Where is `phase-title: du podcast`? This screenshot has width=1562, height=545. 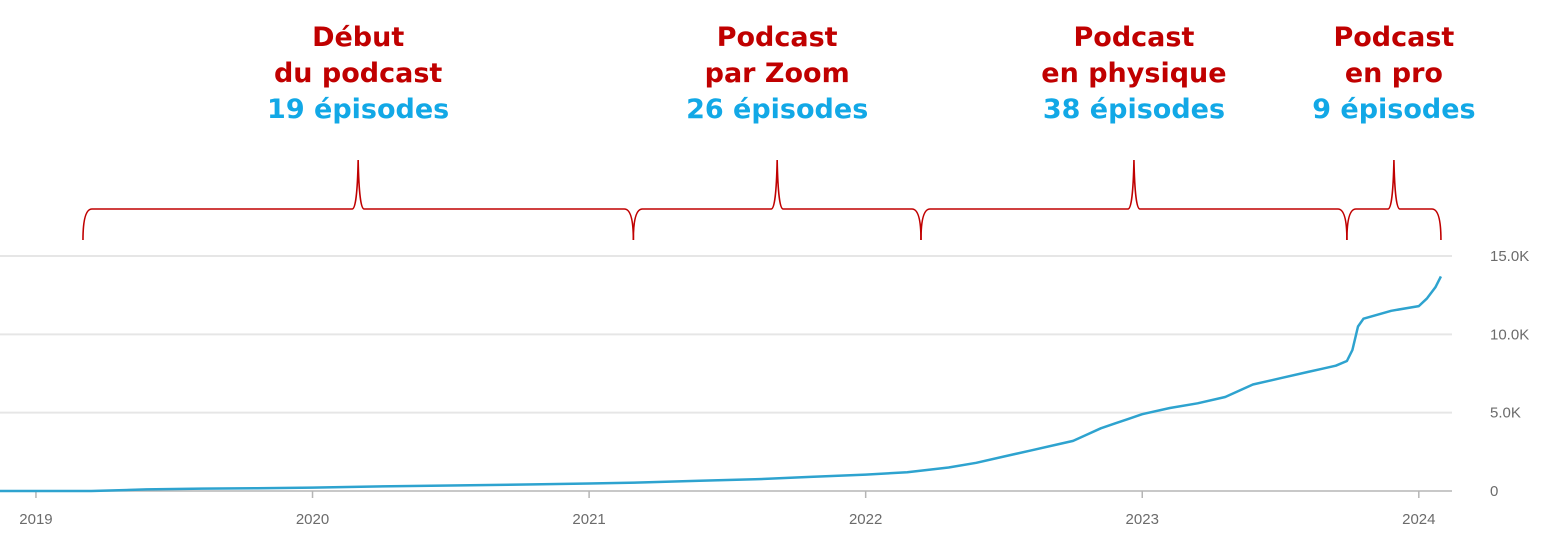 phase-title: du podcast is located at coordinates (358, 73).